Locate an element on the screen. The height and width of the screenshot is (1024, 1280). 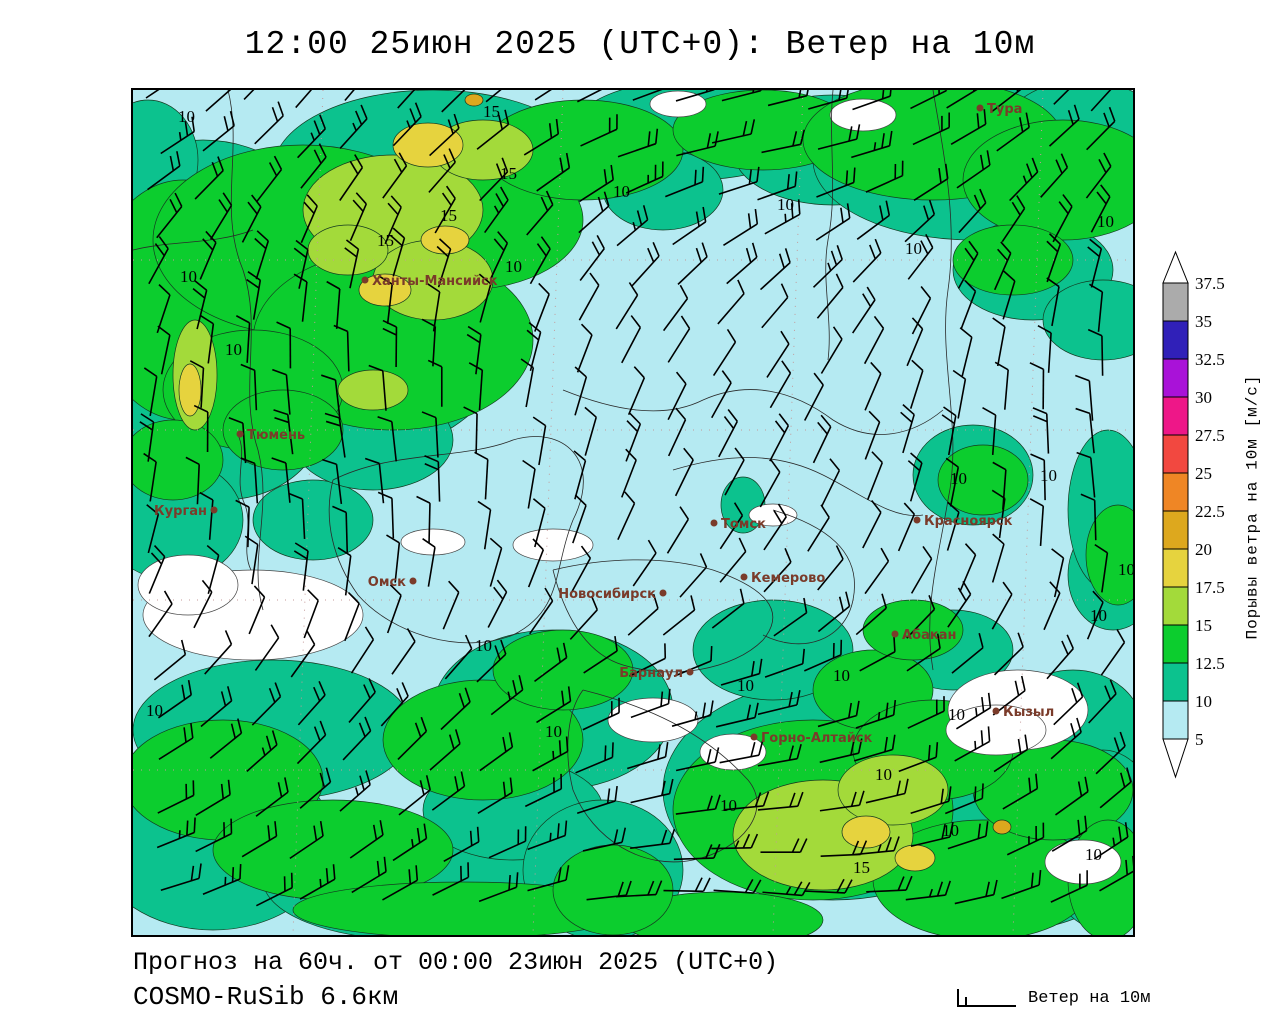
city-label: Курган is located at coordinates (180, 511).